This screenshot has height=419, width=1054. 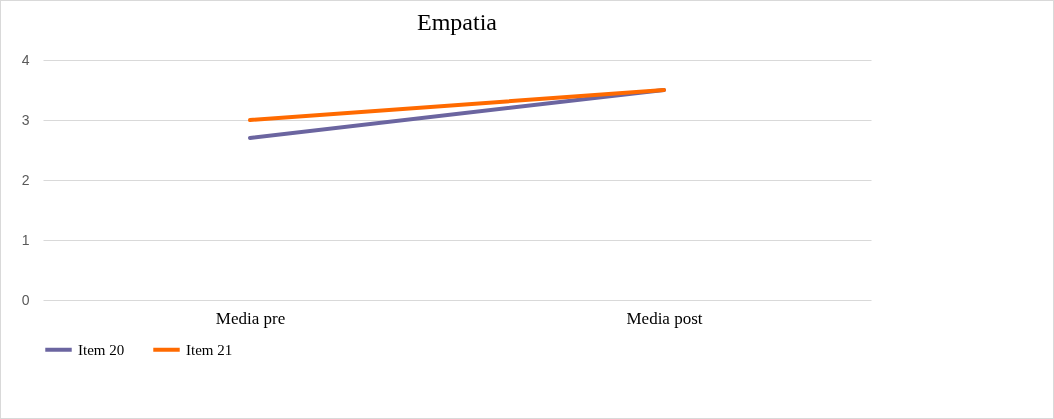 What do you see at coordinates (209, 349) in the screenshot?
I see `legend-label: Item 21` at bounding box center [209, 349].